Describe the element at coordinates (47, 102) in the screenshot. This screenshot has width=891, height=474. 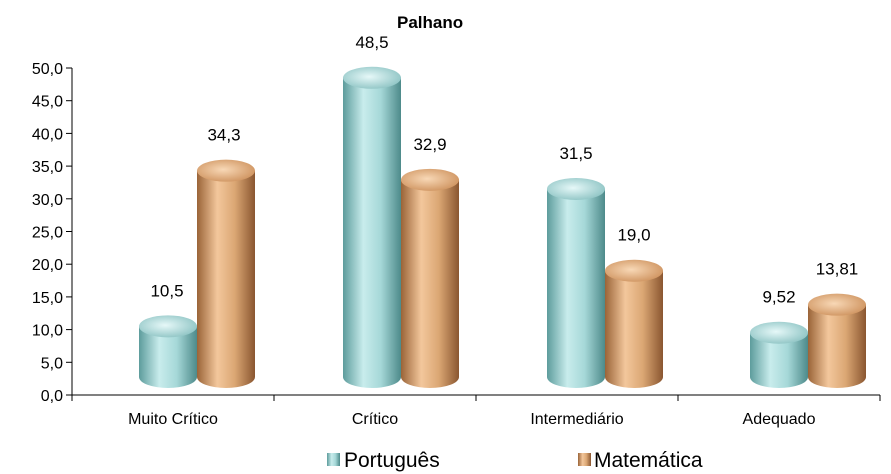
I see `y-tick-label: 45,0` at that location.